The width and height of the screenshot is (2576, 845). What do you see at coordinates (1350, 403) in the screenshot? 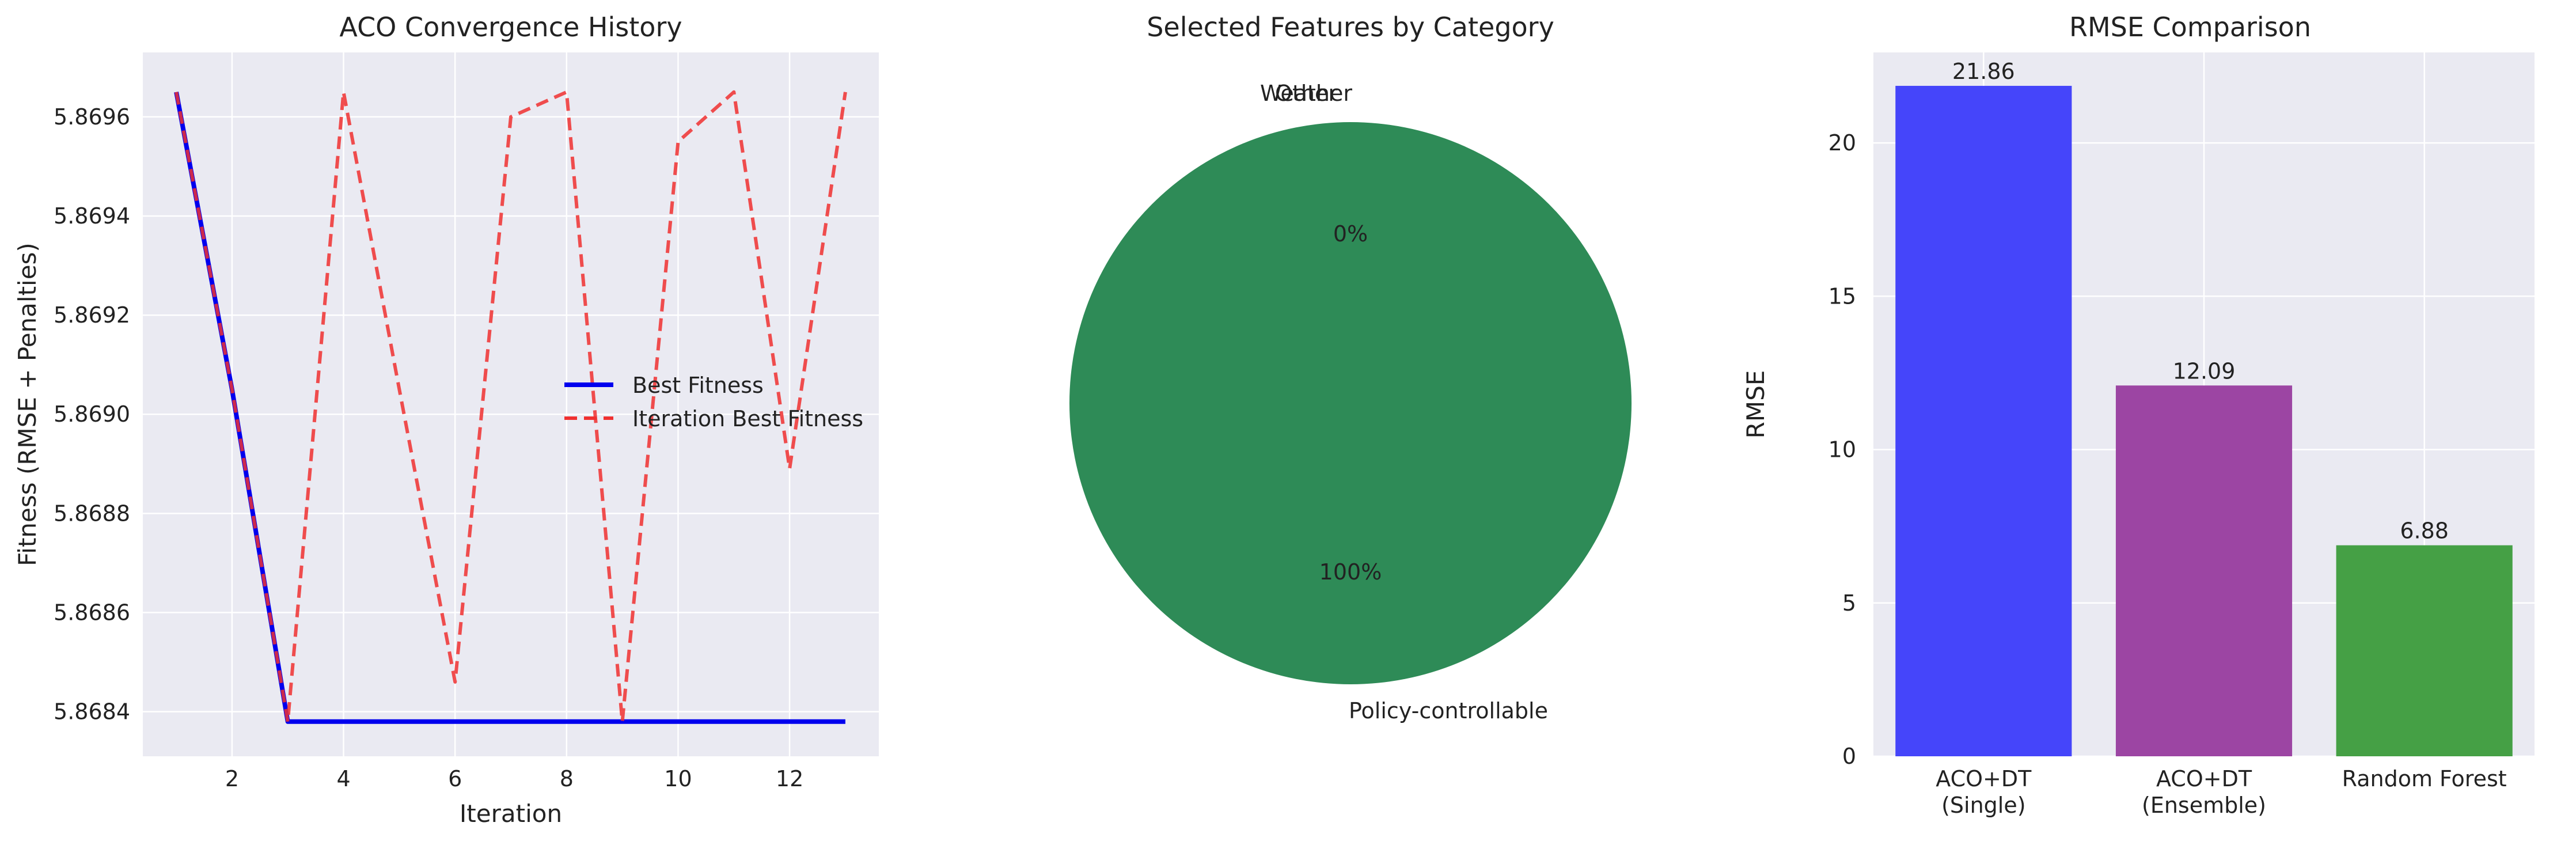
I see `pie-slice-policy-controllable` at bounding box center [1350, 403].